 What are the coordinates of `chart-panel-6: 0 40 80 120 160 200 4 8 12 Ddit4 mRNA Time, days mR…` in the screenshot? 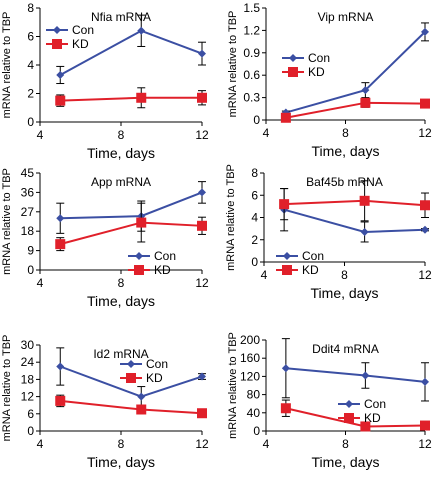 It's located at (329, 401).